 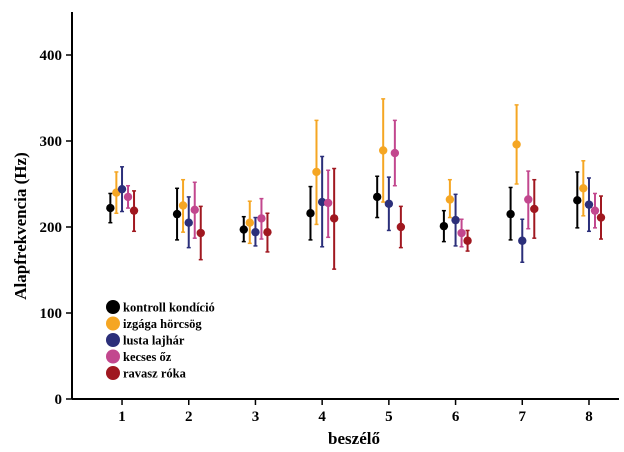 I want to click on legend-label: kontroll kondíció, so click(x=169, y=308).